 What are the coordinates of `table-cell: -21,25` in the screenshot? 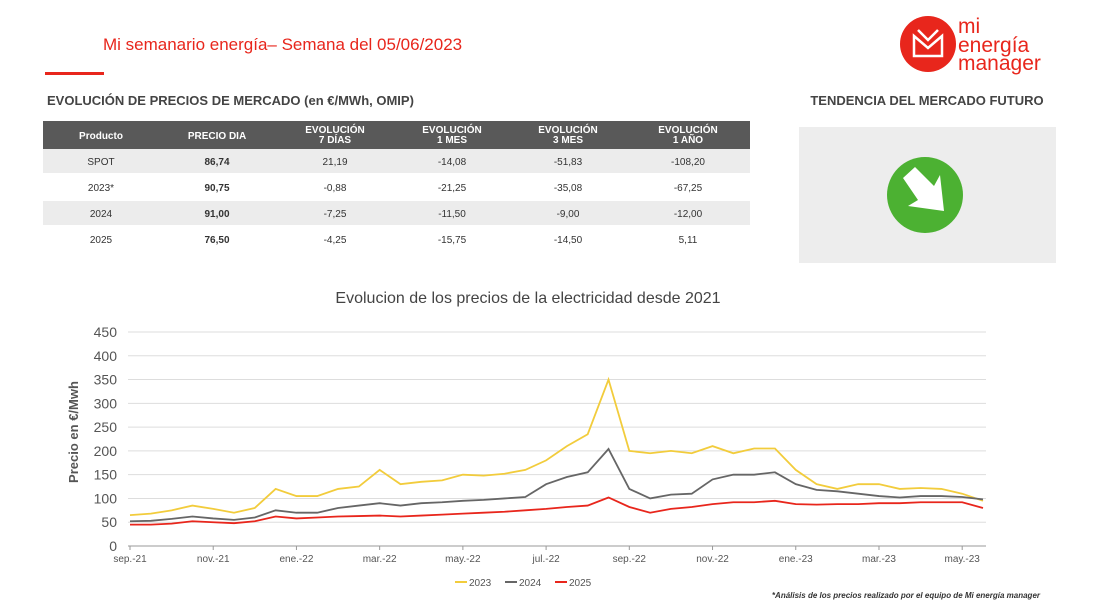 It's located at (452, 188).